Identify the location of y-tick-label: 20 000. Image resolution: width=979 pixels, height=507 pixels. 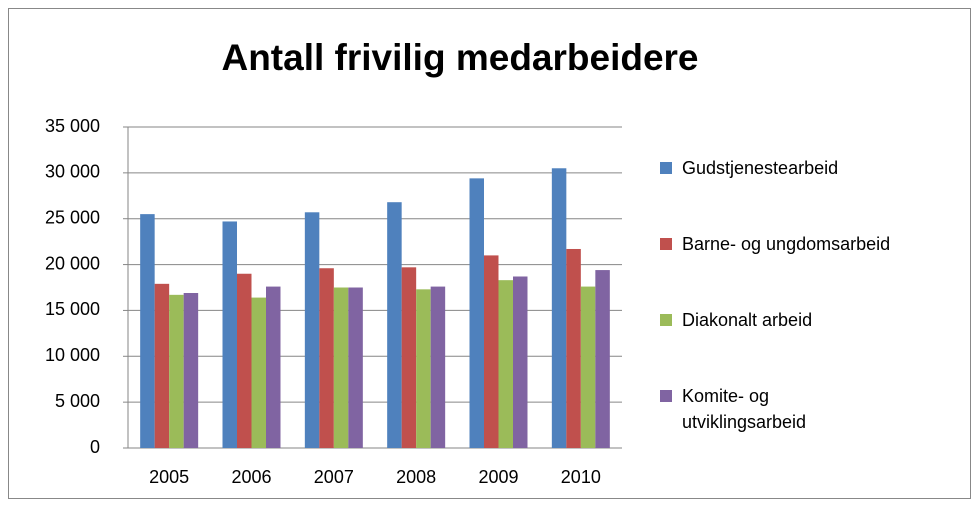
(72, 263).